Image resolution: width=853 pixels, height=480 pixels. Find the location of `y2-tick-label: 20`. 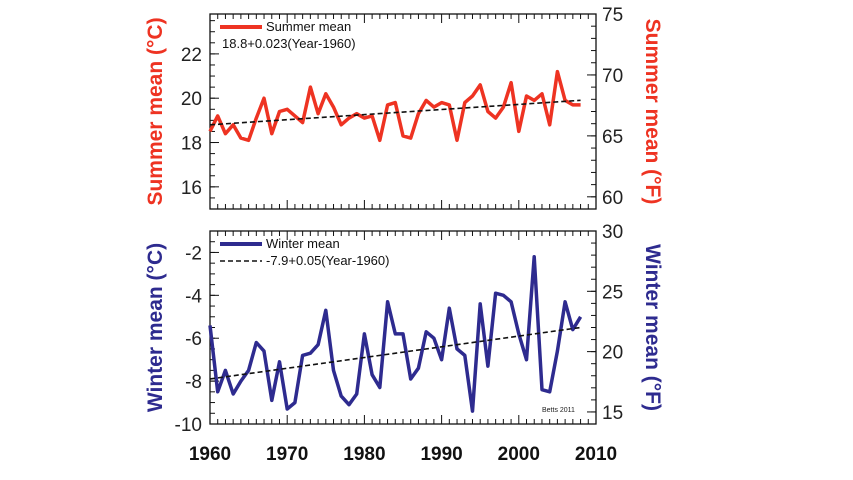

y2-tick-label: 20 is located at coordinates (612, 353).